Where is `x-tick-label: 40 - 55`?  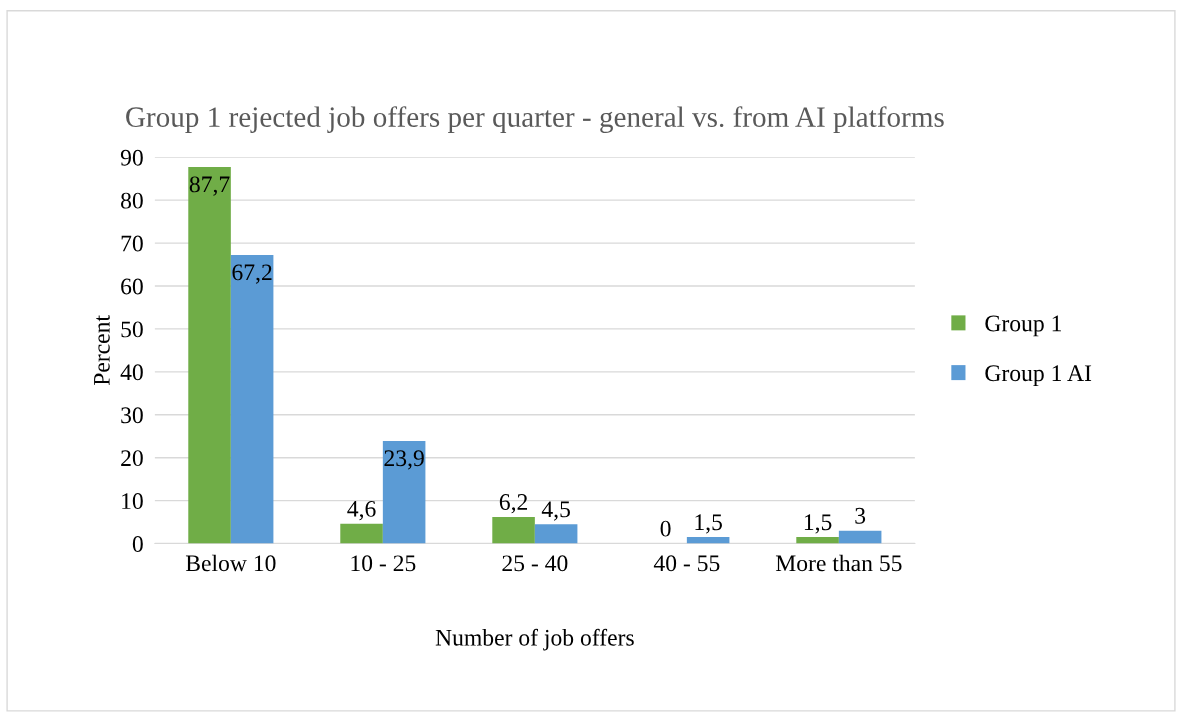 x-tick-label: 40 - 55 is located at coordinates (686, 563).